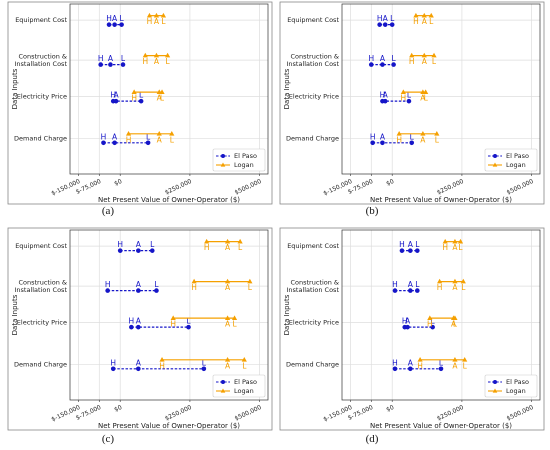 This screenshot has width=550, height=450. I want to click on category-label-line: Construction &, so click(314, 56).